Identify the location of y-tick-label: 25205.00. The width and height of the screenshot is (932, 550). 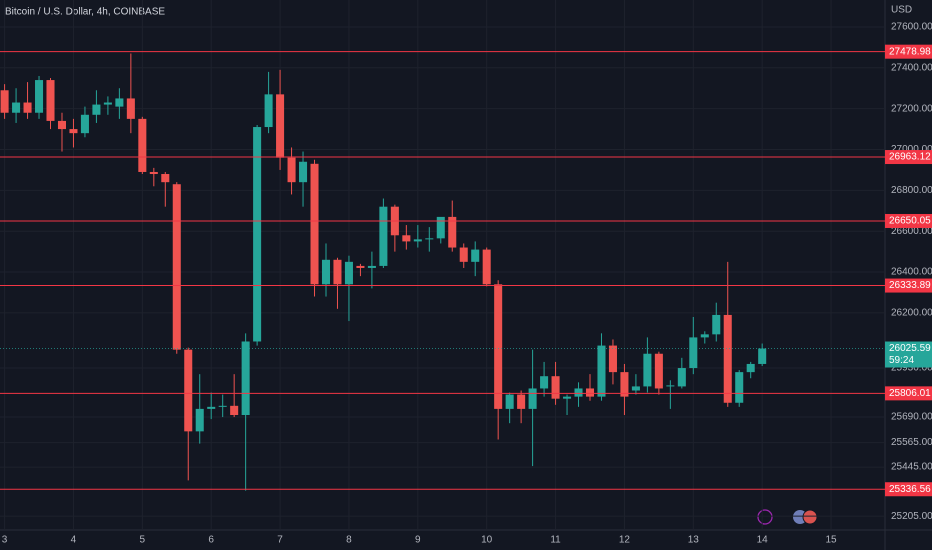
(911, 516).